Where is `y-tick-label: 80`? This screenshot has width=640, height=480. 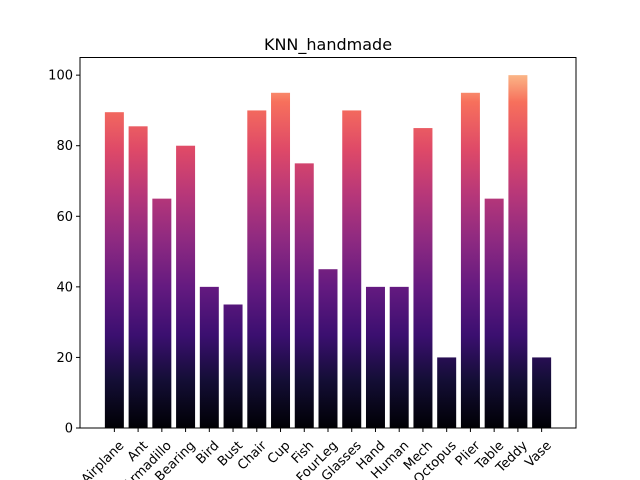
y-tick-label: 80 is located at coordinates (64, 146).